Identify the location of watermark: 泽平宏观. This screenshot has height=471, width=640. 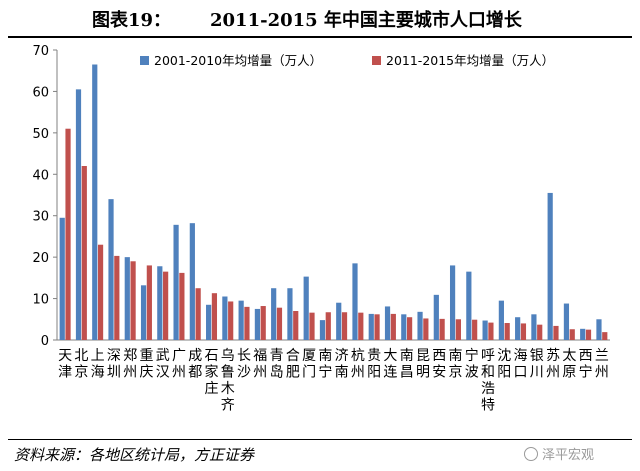
(559, 453).